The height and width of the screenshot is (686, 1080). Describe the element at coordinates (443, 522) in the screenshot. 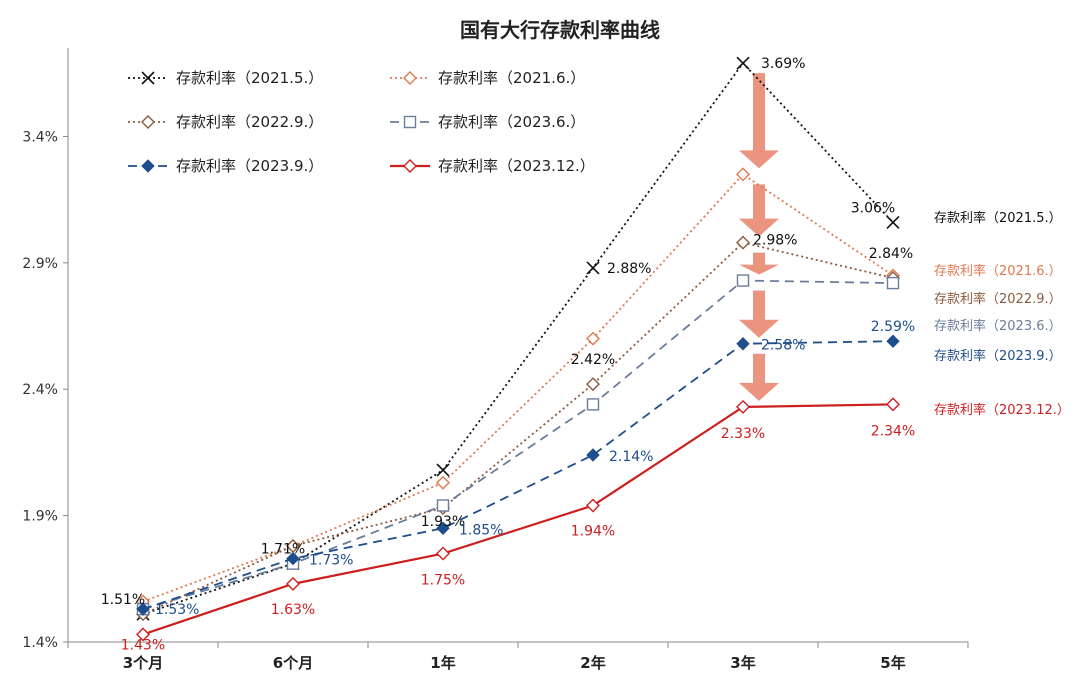

I see `data-label: 1.93%` at that location.